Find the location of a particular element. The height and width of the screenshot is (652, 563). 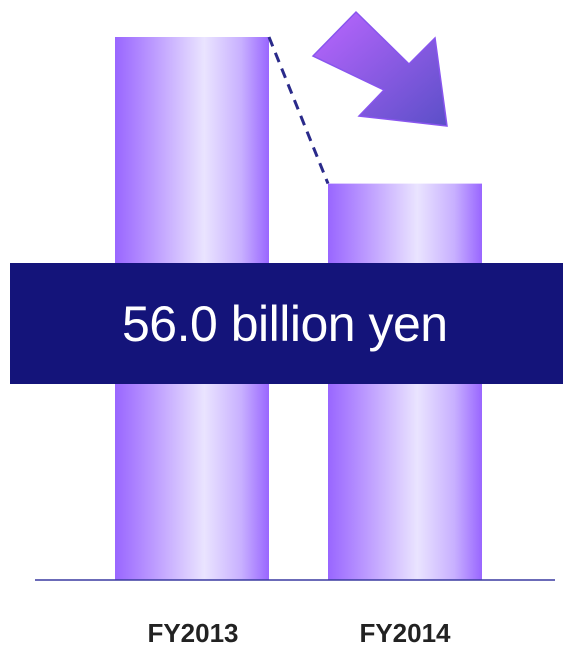

down-arrow-icon is located at coordinates (379, 68).